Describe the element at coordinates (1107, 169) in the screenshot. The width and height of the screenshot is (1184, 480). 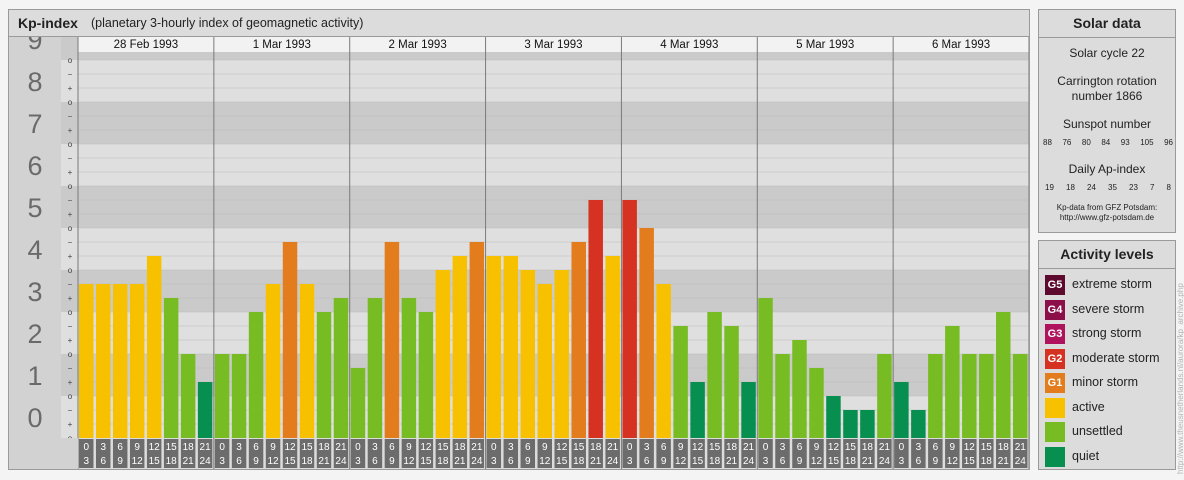
I see `ap-index-label: Daily Ap-index` at that location.